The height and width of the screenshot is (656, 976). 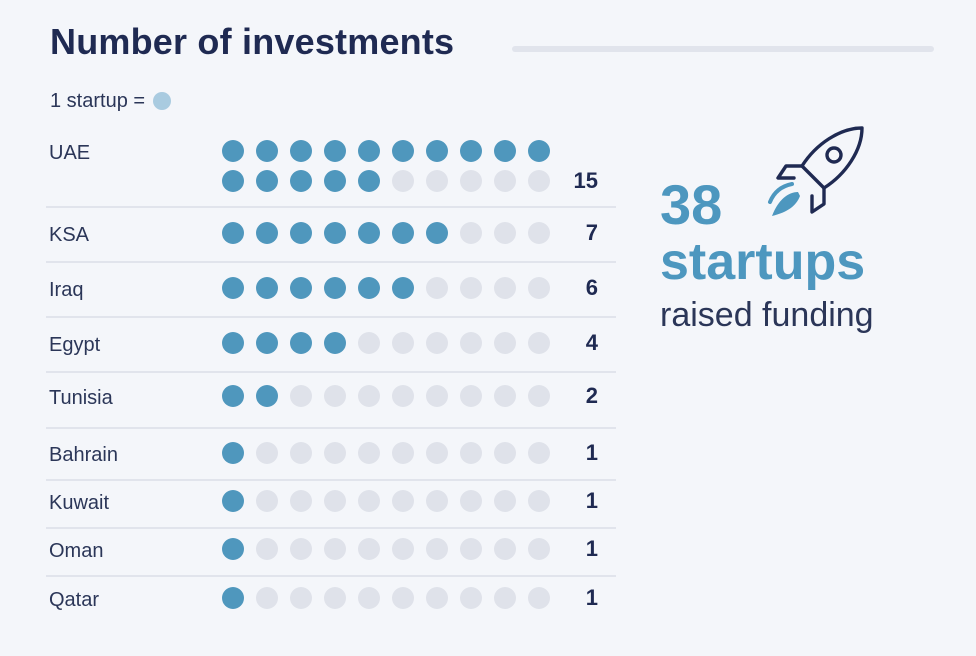 I want to click on country-label: UAE, so click(x=70, y=153).